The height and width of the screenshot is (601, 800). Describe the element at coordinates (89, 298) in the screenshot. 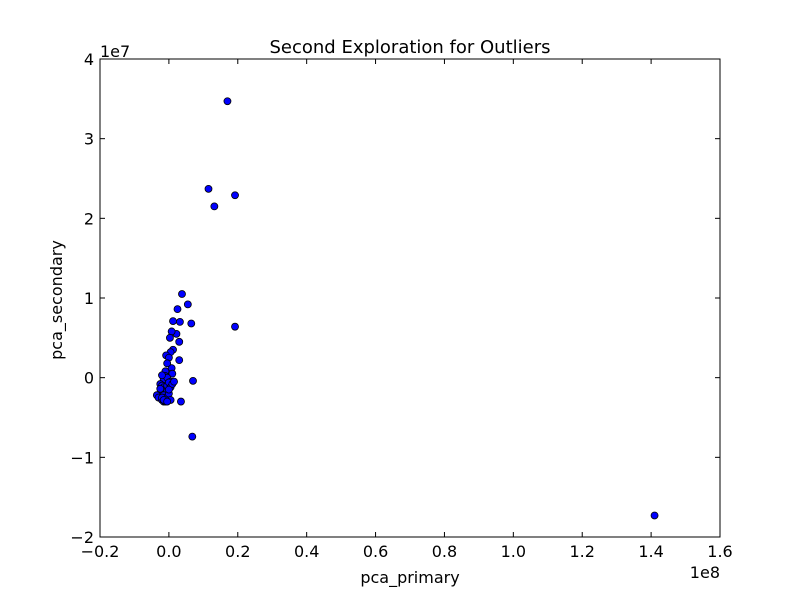

I see `y-tick-label: 1` at that location.